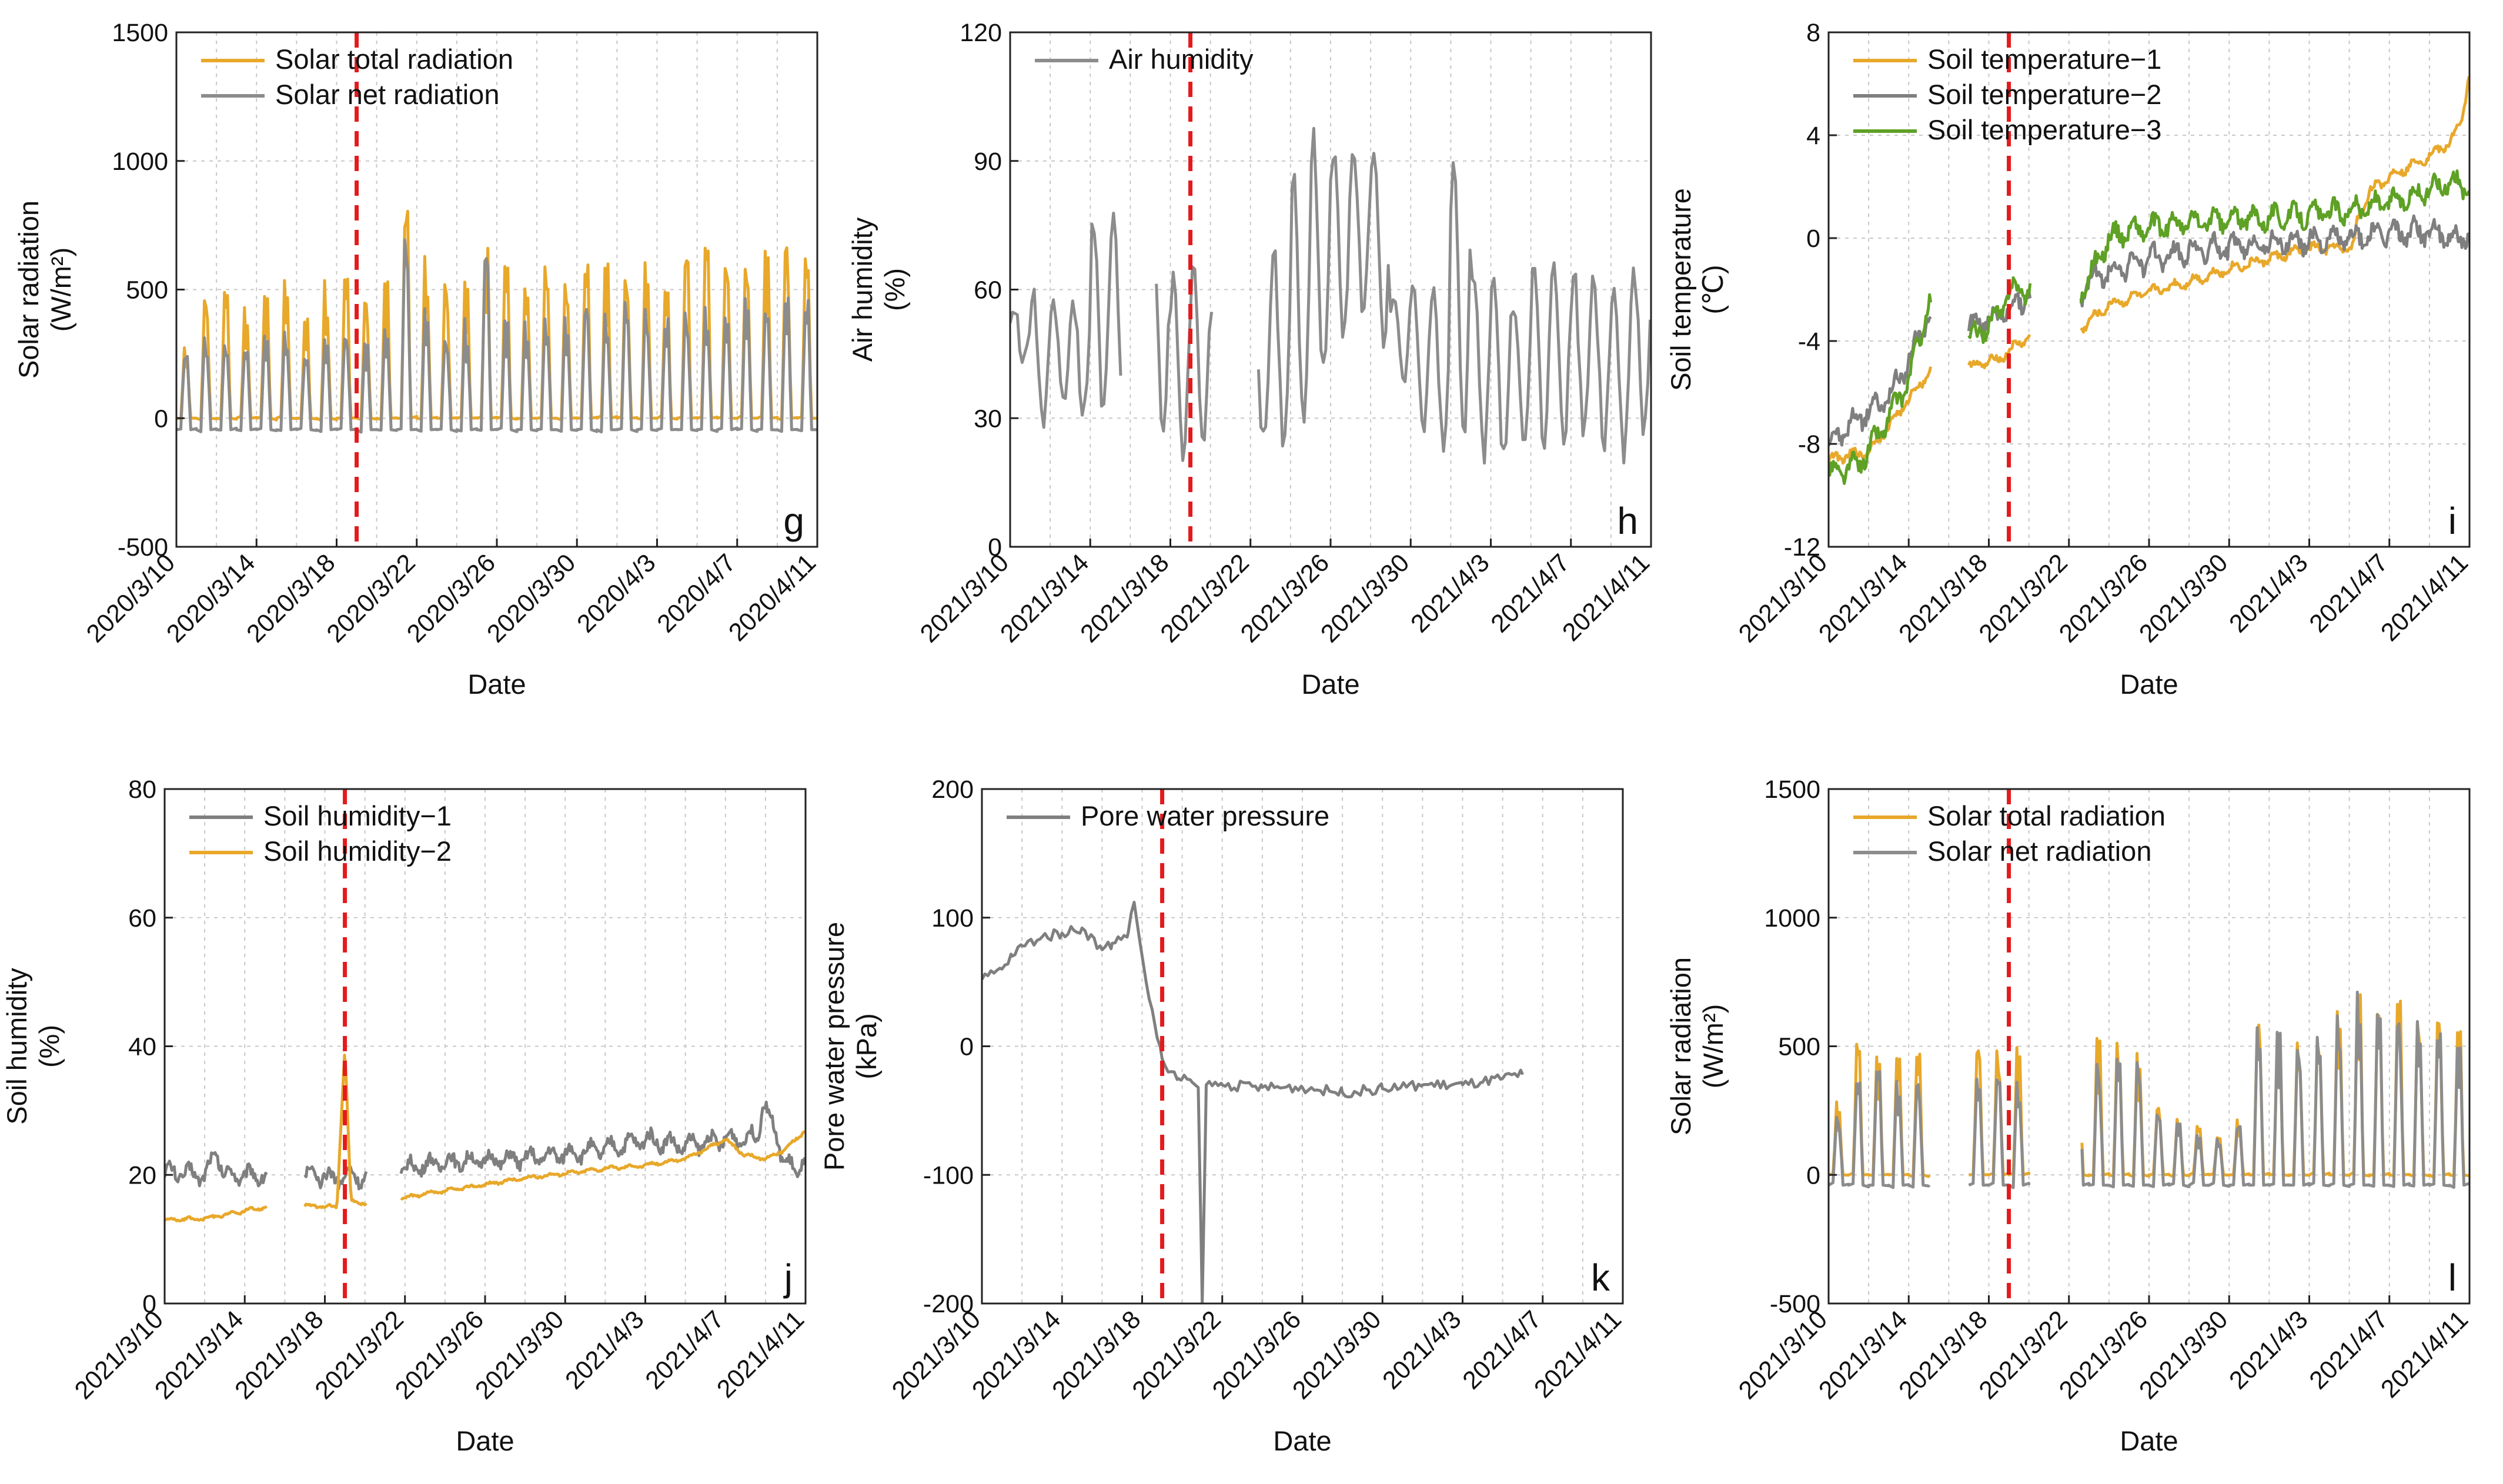 The image size is (2503, 1484). What do you see at coordinates (1181, 59) in the screenshot?
I see `legend-label-1: Air humidity` at bounding box center [1181, 59].